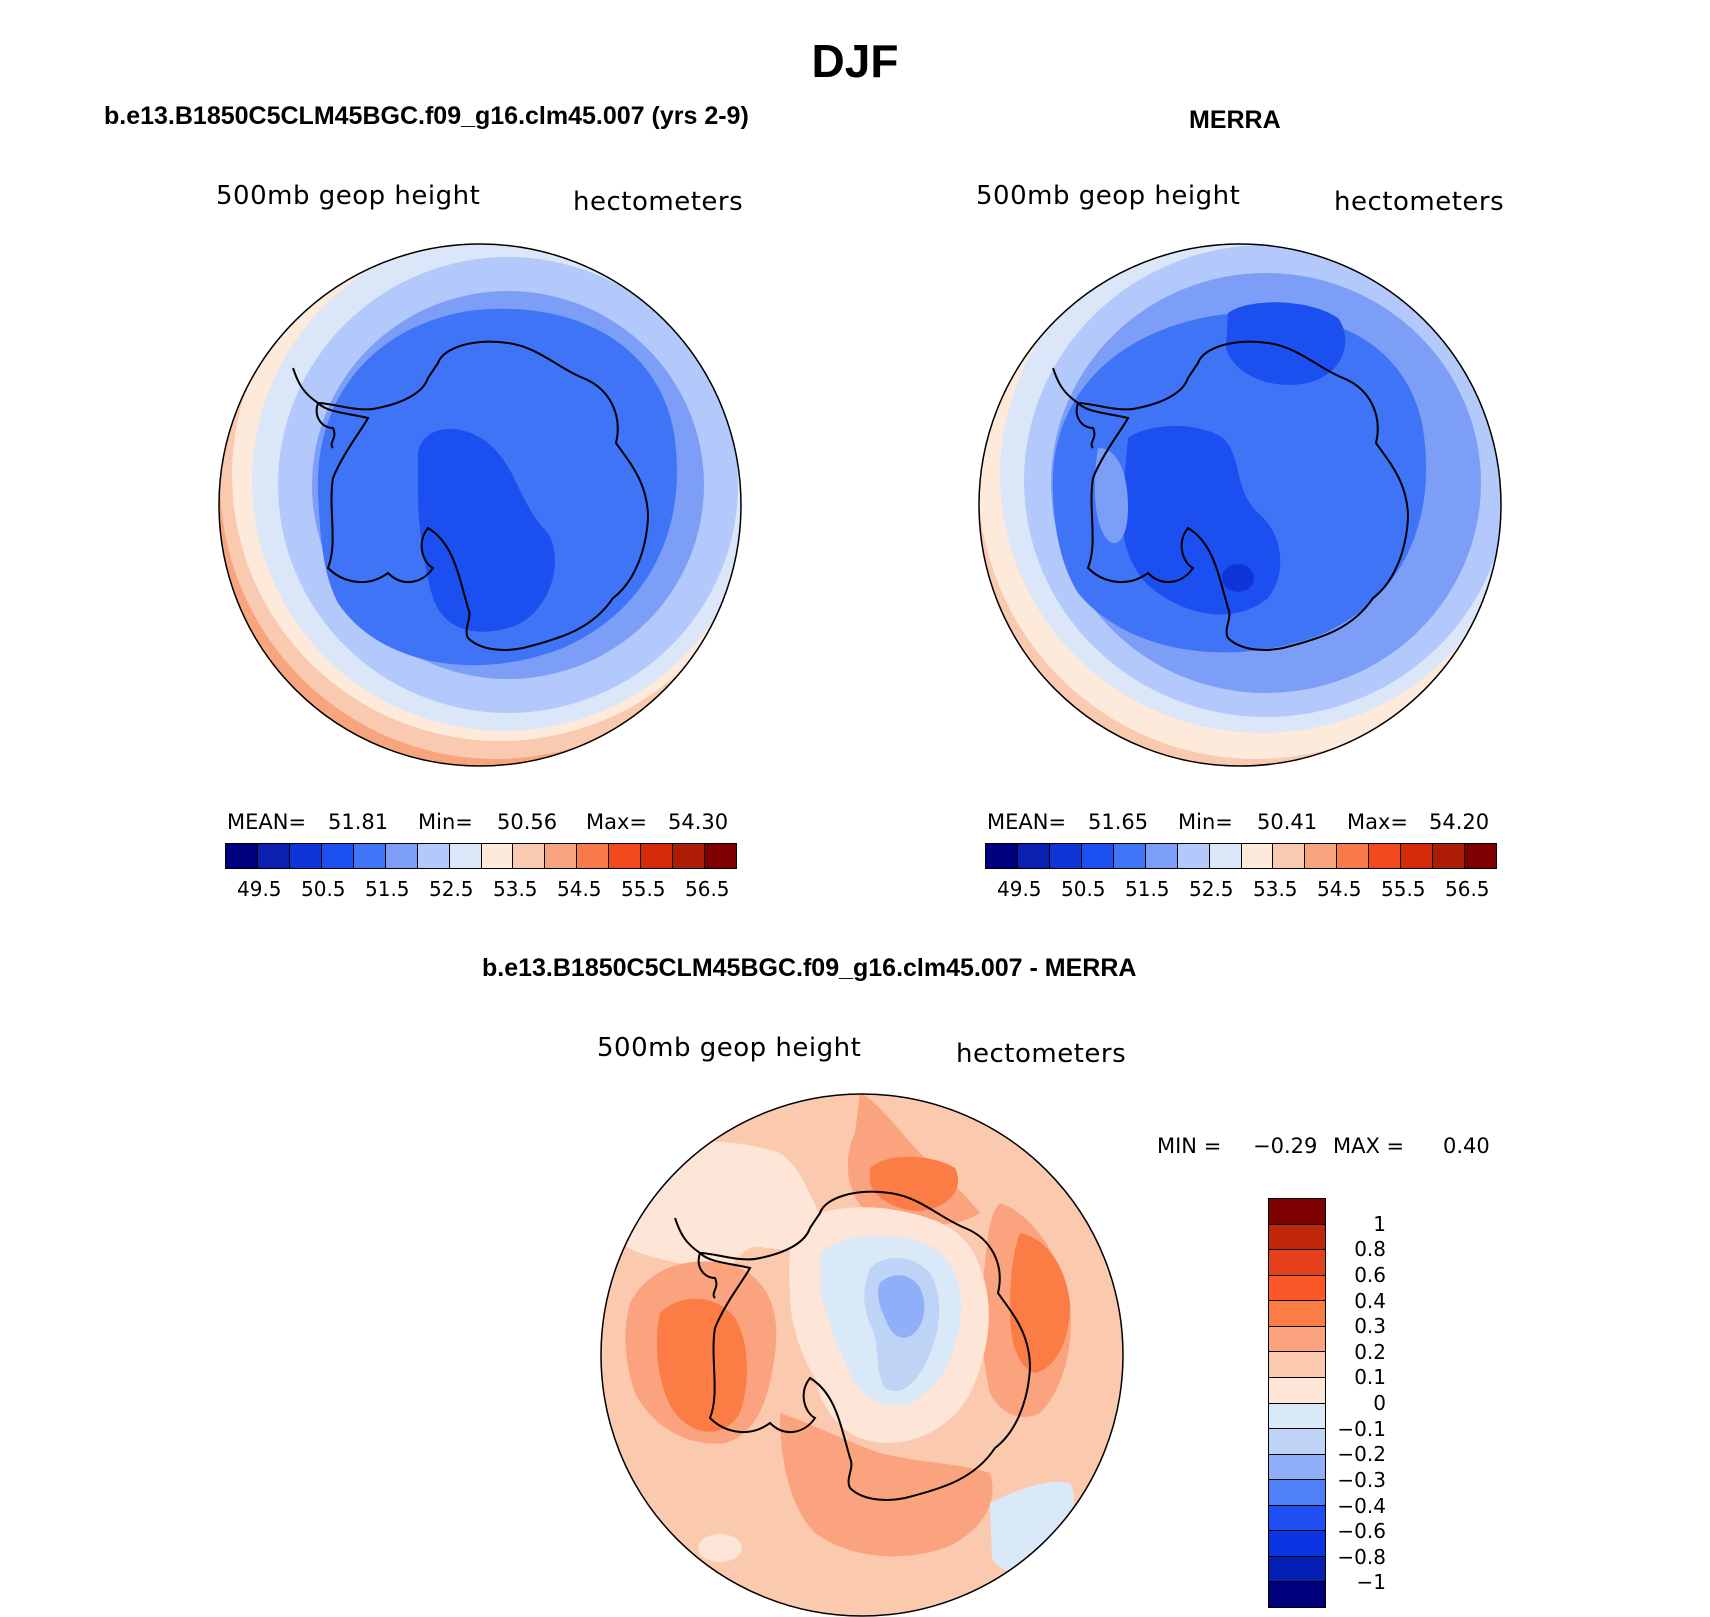 The height and width of the screenshot is (1617, 1710). What do you see at coordinates (486, 530) in the screenshot?
I see `model-map-band-low` at bounding box center [486, 530].